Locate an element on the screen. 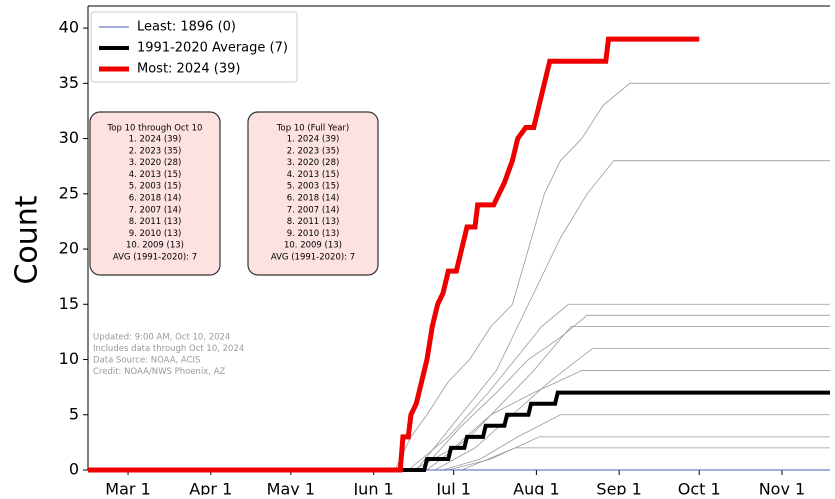 Image resolution: width=835 pixels, height=499 pixels. y-axis-label: Count is located at coordinates (27, 239).